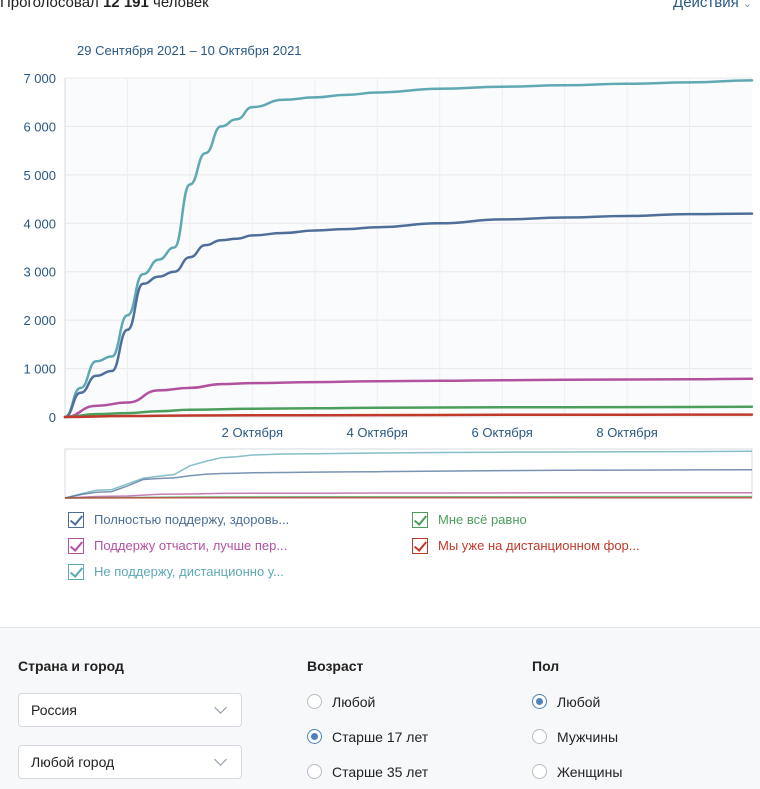  What do you see at coordinates (335, 666) in the screenshot?
I see `age-filter-title: Возраст` at bounding box center [335, 666].